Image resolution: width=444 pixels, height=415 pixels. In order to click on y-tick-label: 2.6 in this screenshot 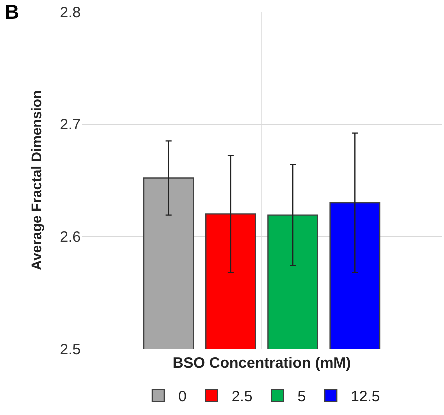, I will do `click(70, 237)`.